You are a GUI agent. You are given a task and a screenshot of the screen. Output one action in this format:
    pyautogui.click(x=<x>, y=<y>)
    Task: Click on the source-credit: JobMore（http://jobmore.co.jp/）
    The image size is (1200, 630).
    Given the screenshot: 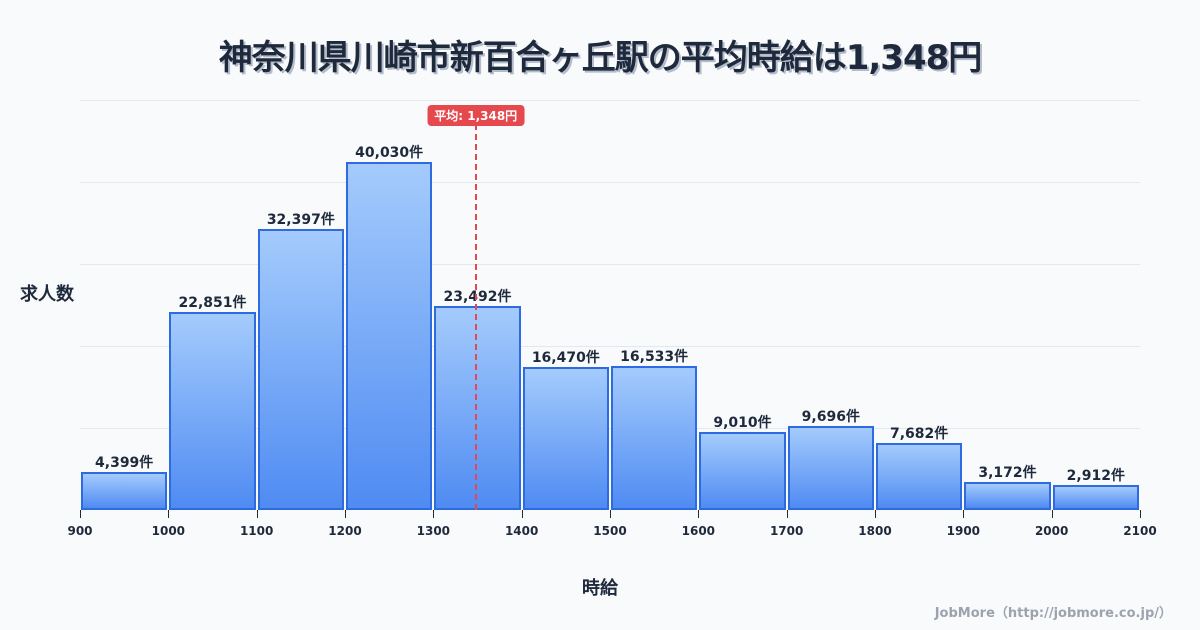 What is the action you would take?
    pyautogui.click(x=1053, y=613)
    